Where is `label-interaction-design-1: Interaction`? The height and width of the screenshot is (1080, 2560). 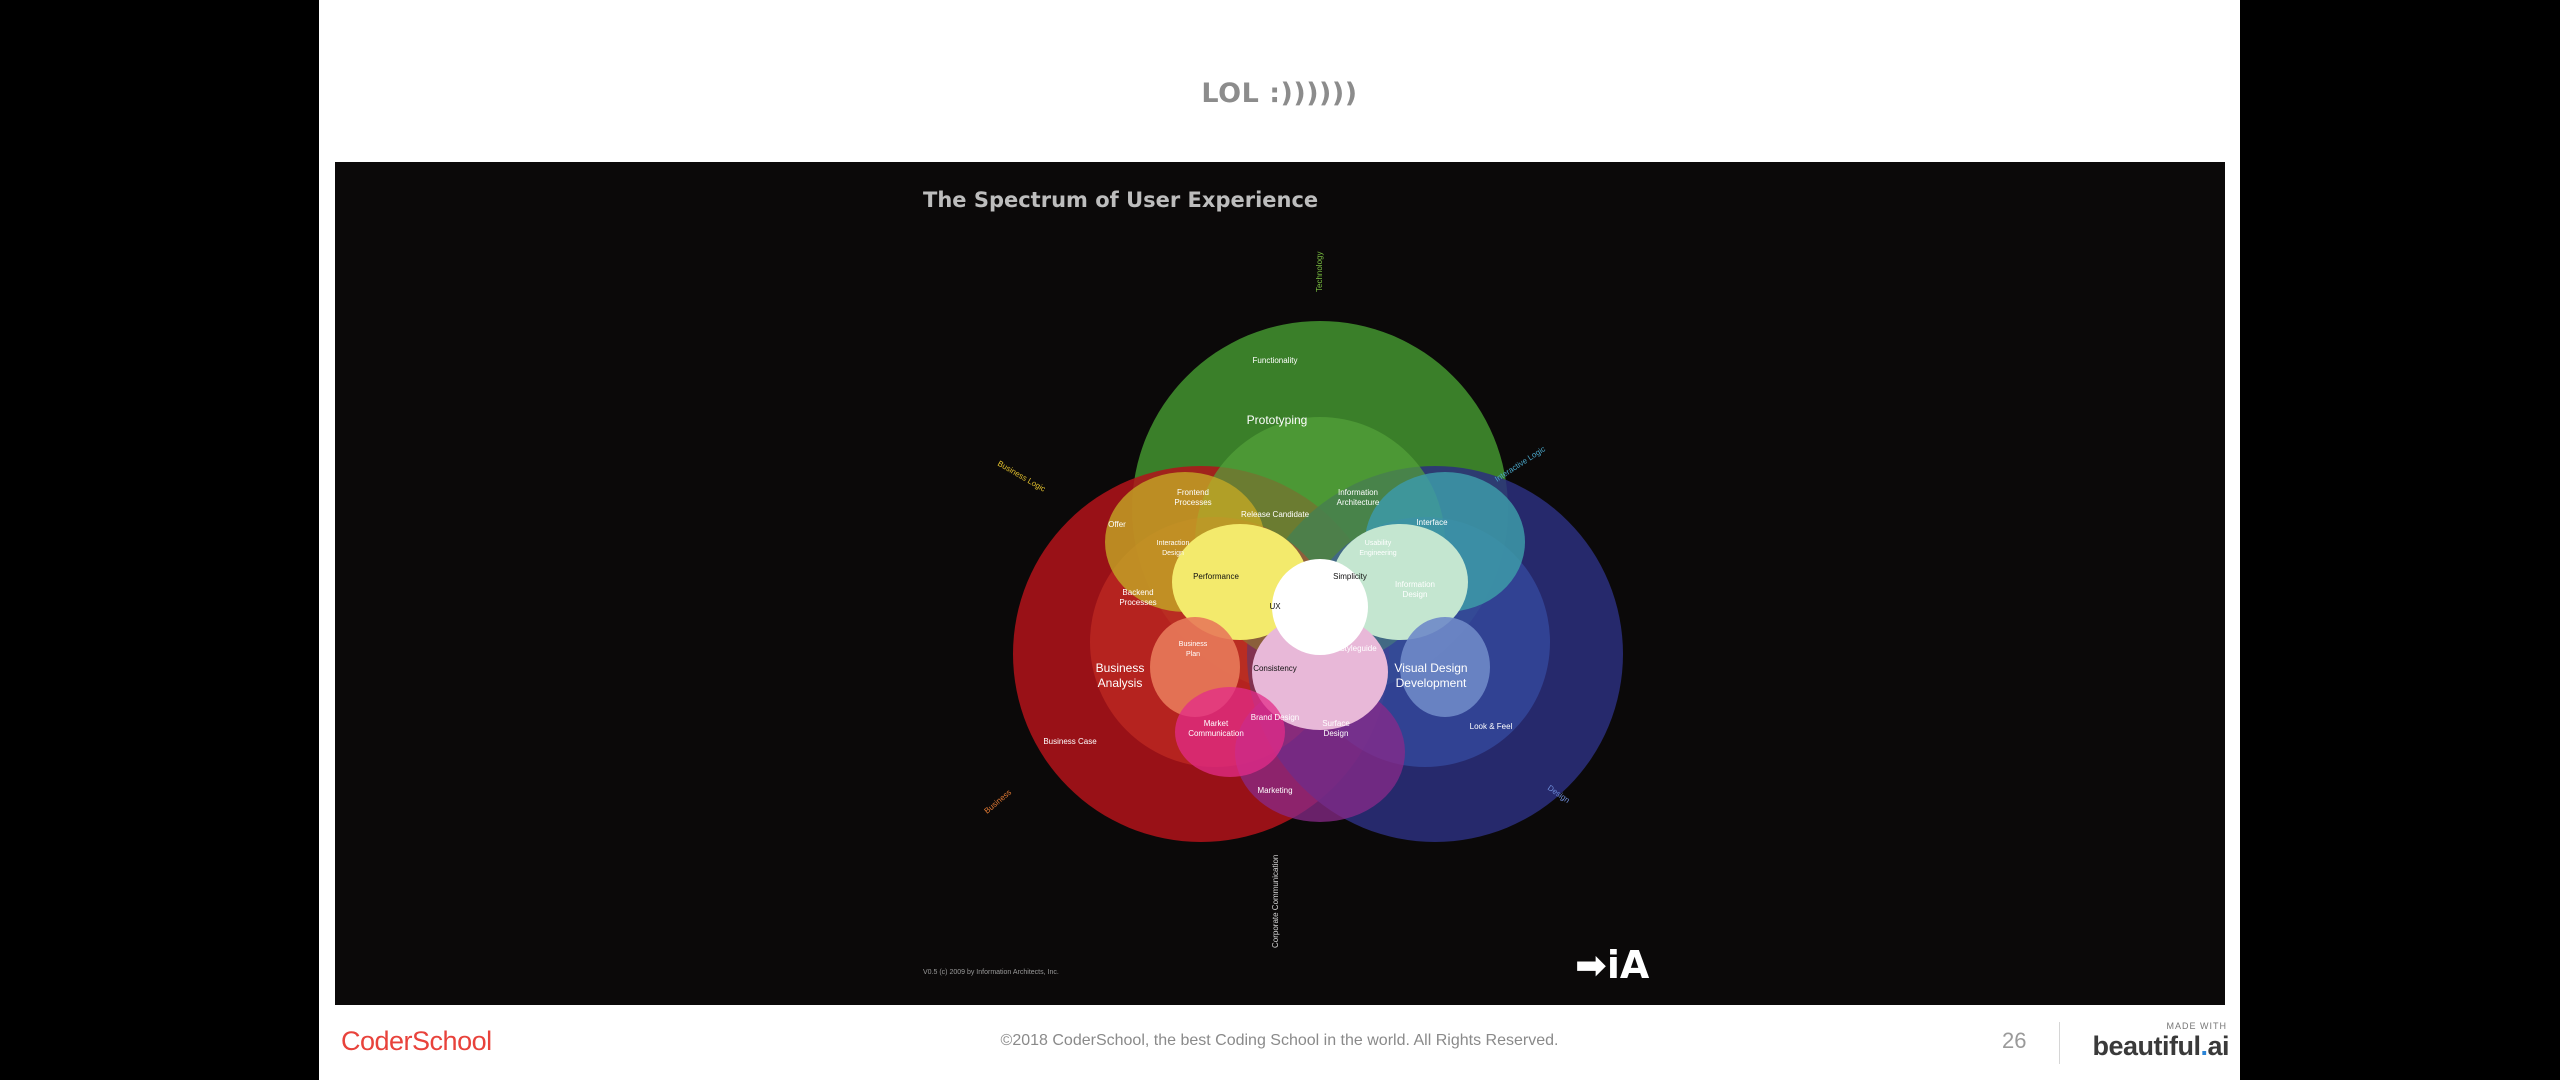
label-interaction-design-1: Interaction is located at coordinates (1173, 543).